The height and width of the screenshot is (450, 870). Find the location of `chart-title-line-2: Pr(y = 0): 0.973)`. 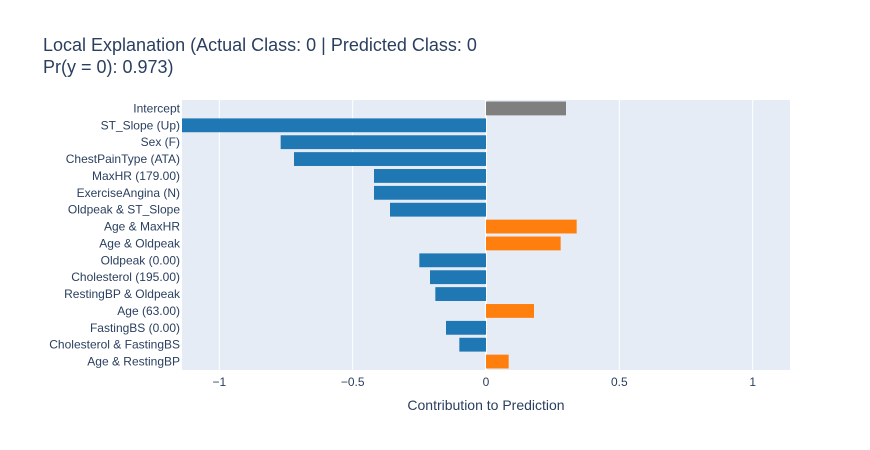

chart-title-line-2: Pr(y = 0): 0.973) is located at coordinates (108, 67).